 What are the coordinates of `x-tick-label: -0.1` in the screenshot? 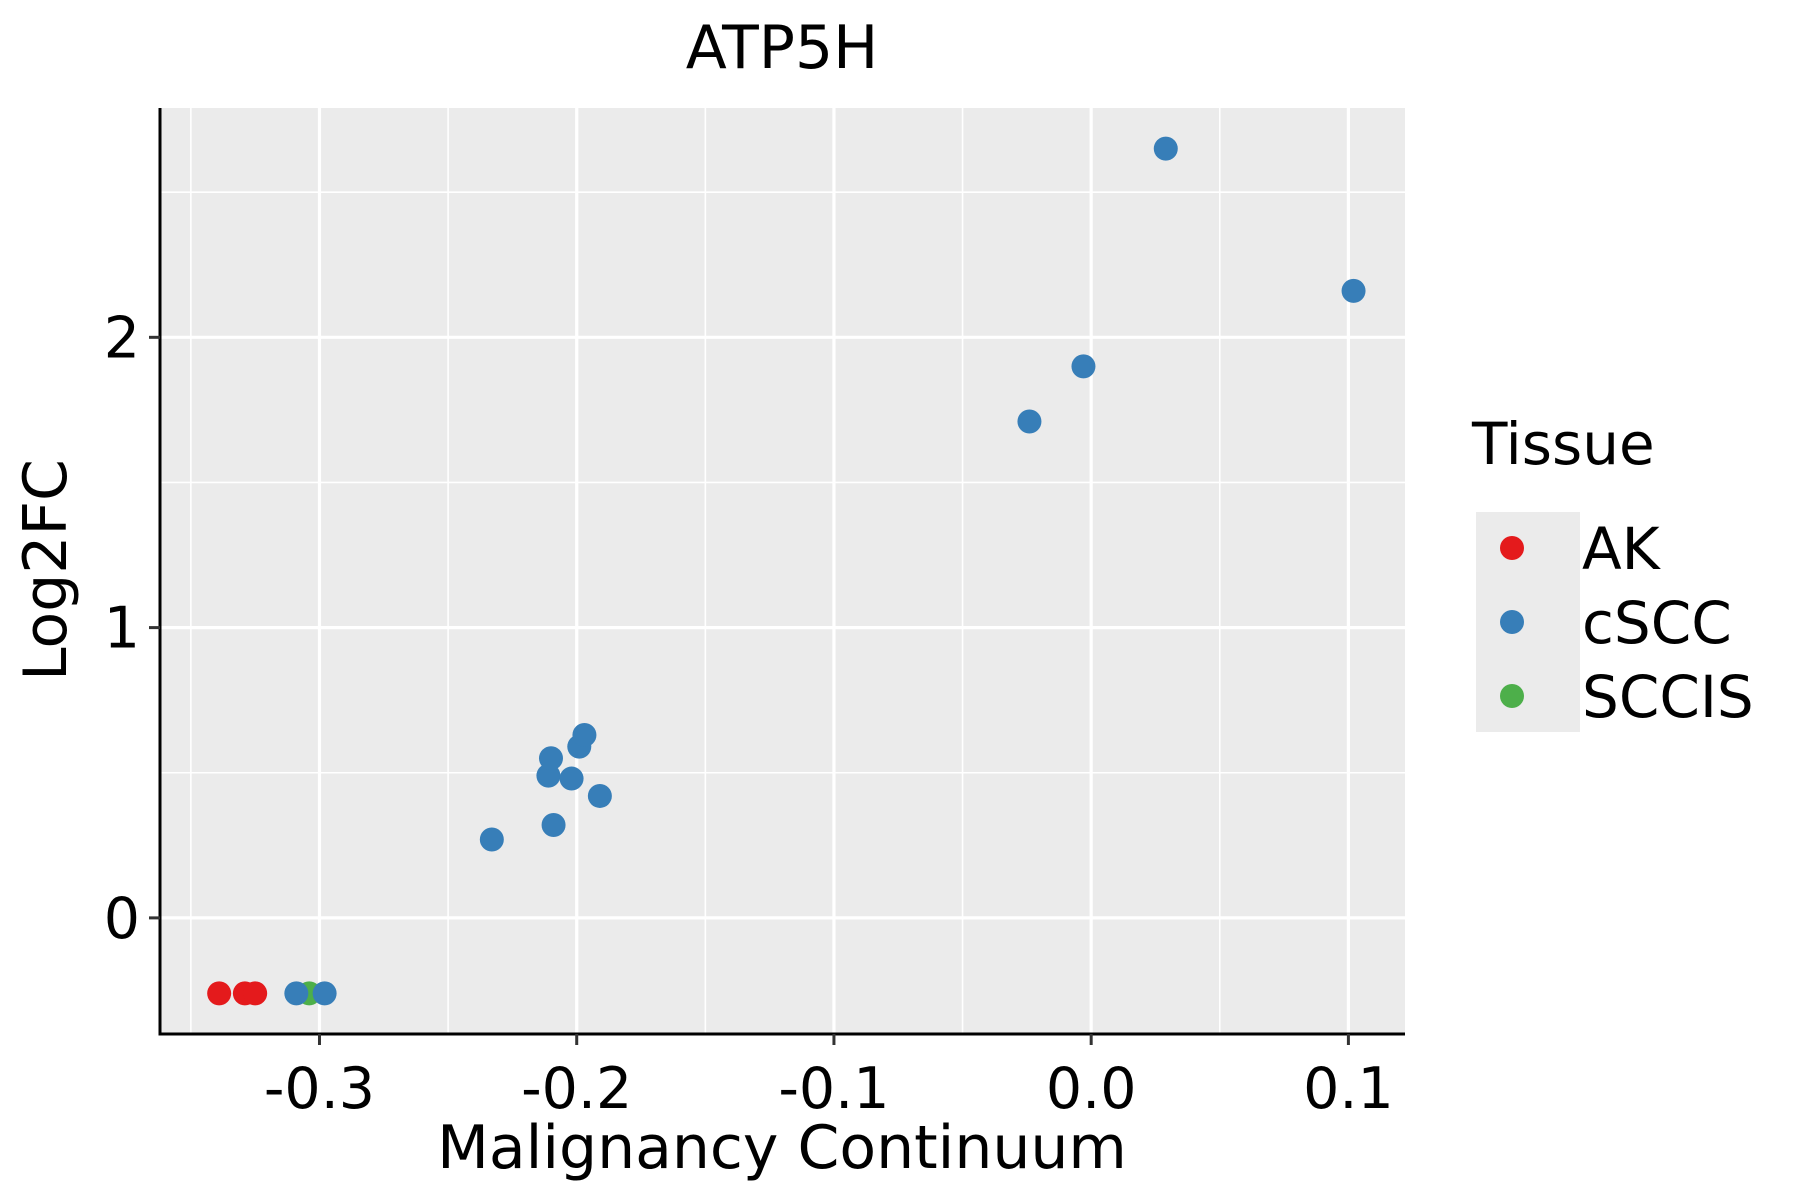 It's located at (833, 1089).